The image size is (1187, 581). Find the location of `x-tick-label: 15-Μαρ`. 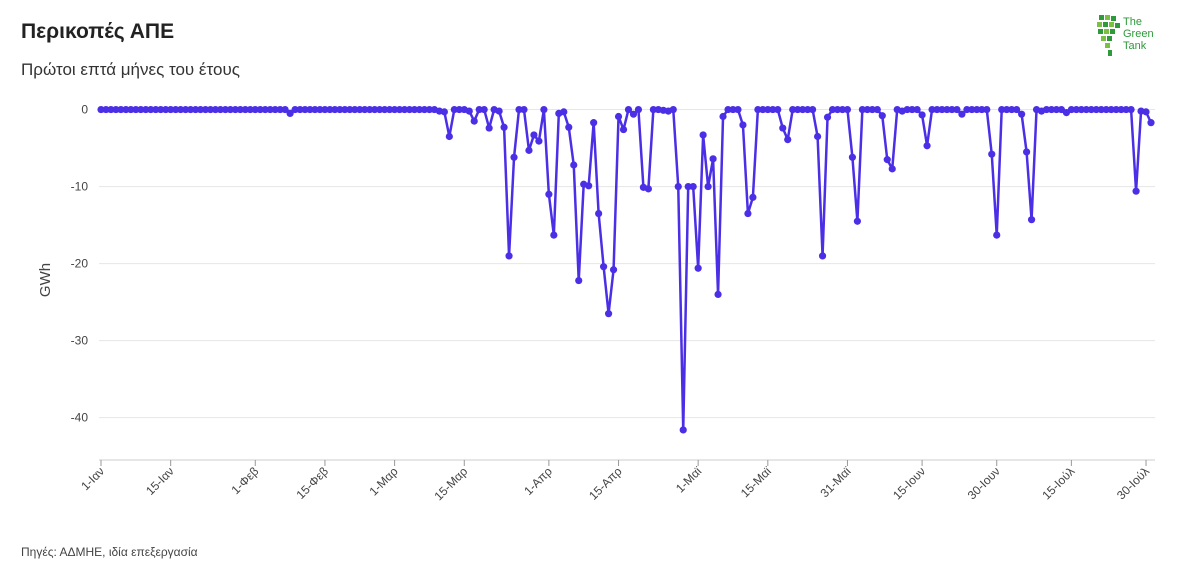

x-tick-label: 15-Μαρ is located at coordinates (450, 483).